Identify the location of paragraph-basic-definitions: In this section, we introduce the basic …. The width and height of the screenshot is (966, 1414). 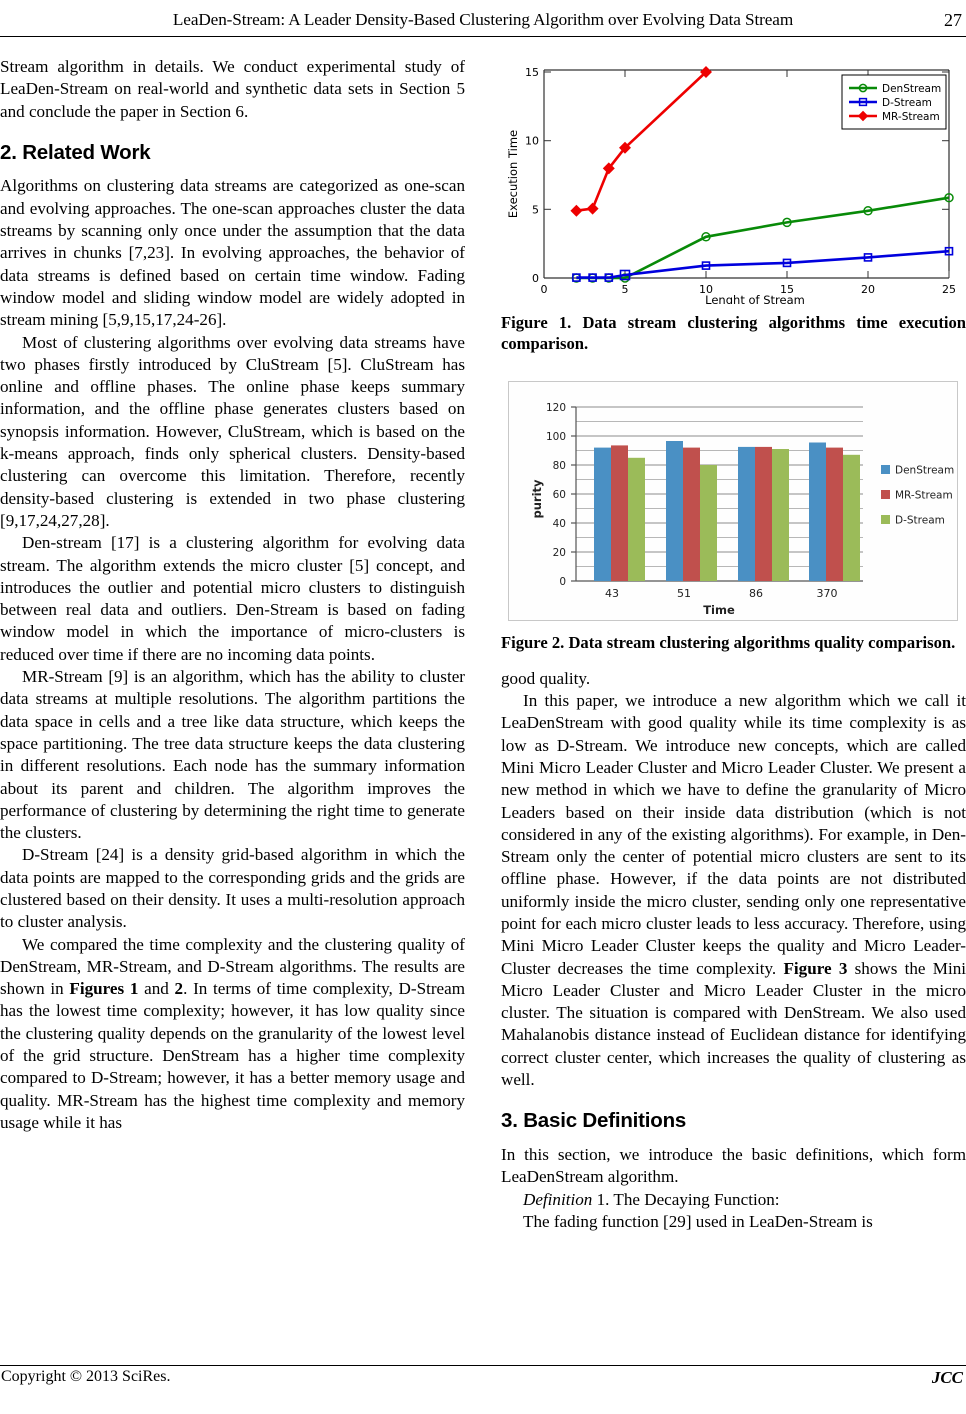
(733, 1165).